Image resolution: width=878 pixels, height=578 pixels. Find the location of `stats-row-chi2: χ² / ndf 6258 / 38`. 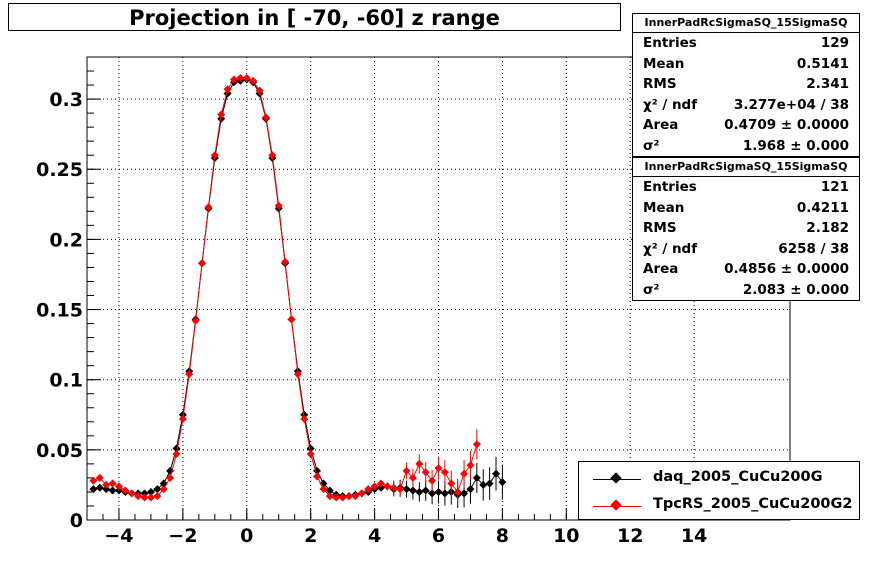

stats-row-chi2: χ² / ndf 6258 / 38 is located at coordinates (746, 249).